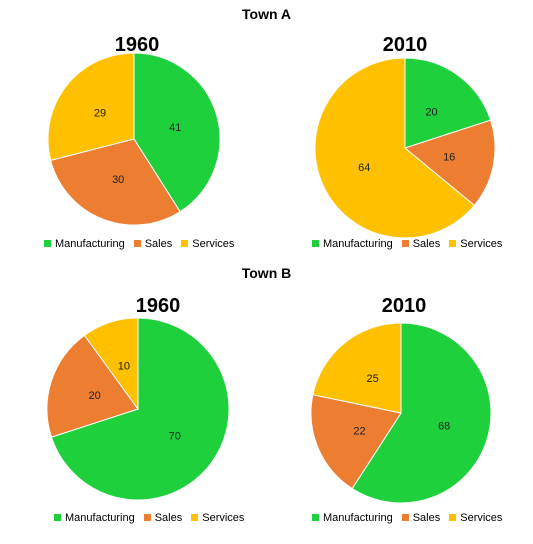 The height and width of the screenshot is (544, 533). Describe the element at coordinates (100, 114) in the screenshot. I see `data-label-services: 29` at that location.